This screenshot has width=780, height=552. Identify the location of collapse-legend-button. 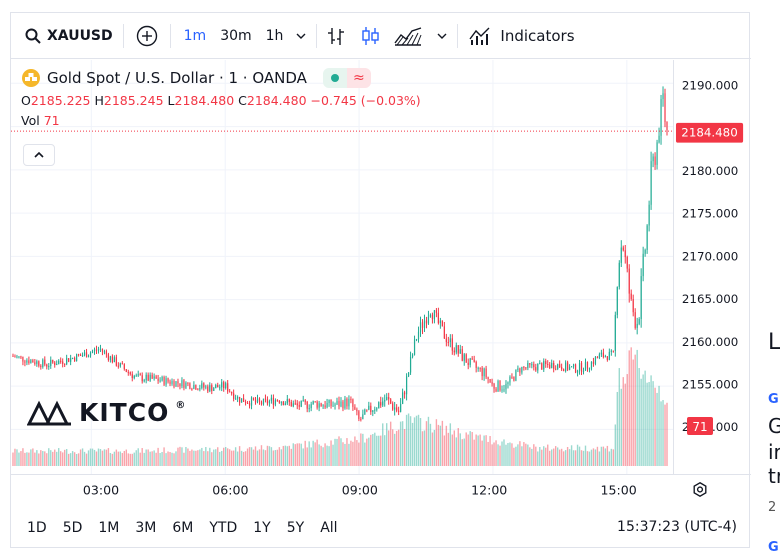
(39, 155).